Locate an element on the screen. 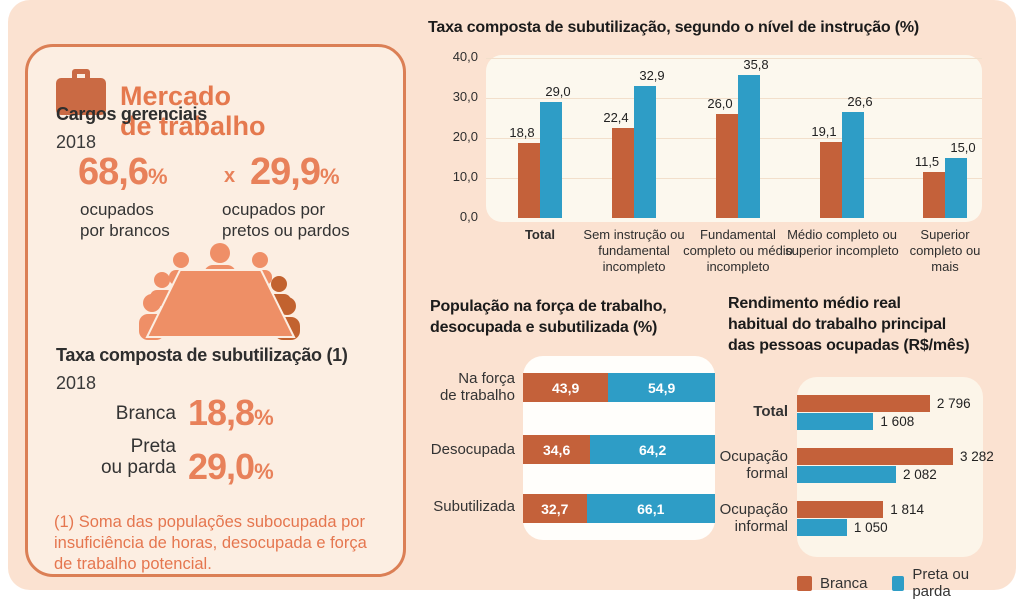 This screenshot has width=1024, height=600. stacked-bar-row: 34,6 64,2 is located at coordinates (619, 449).